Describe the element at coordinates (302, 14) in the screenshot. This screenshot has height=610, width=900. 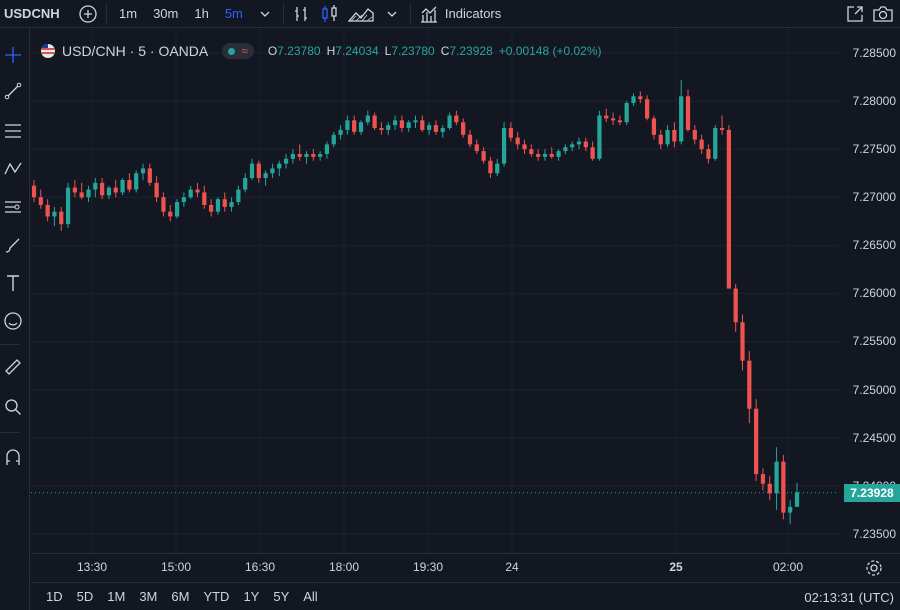
I see `bars-style-icon` at that location.